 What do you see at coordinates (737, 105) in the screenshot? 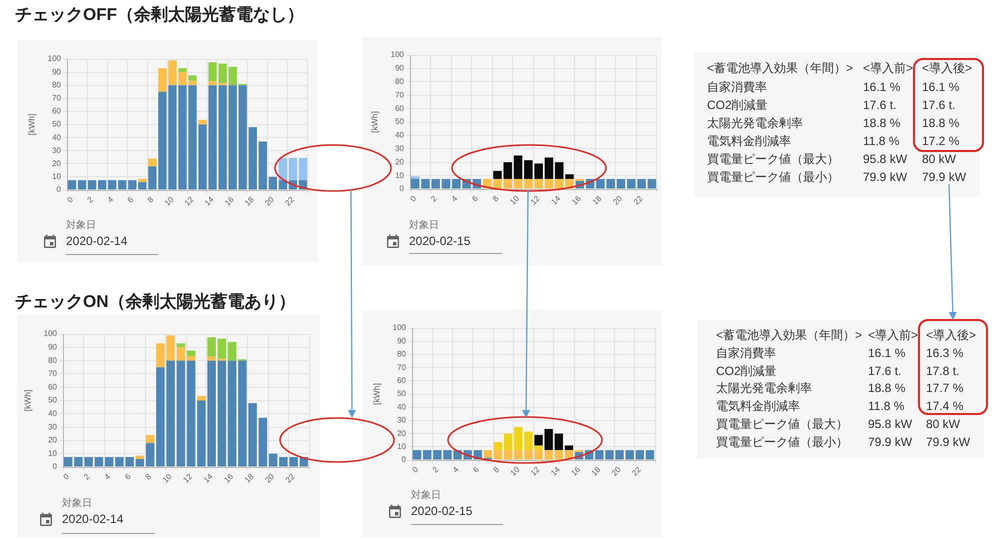
I see `text: CO2削減量` at bounding box center [737, 105].